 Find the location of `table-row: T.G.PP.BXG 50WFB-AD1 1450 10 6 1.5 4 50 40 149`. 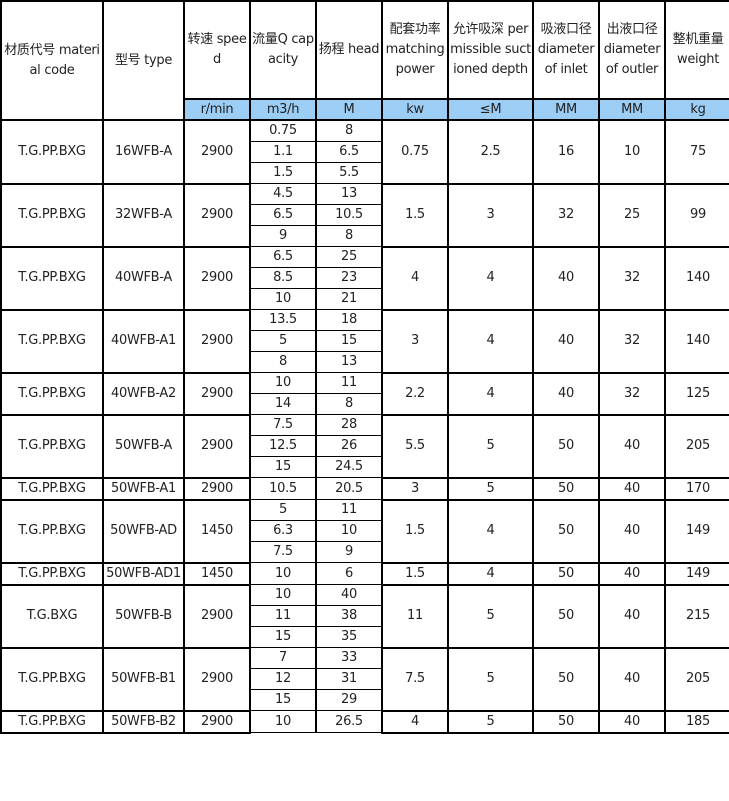

table-row: T.G.PP.BXG 50WFB-AD1 1450 10 6 1.5 4 50 40 149 is located at coordinates (364, 573).